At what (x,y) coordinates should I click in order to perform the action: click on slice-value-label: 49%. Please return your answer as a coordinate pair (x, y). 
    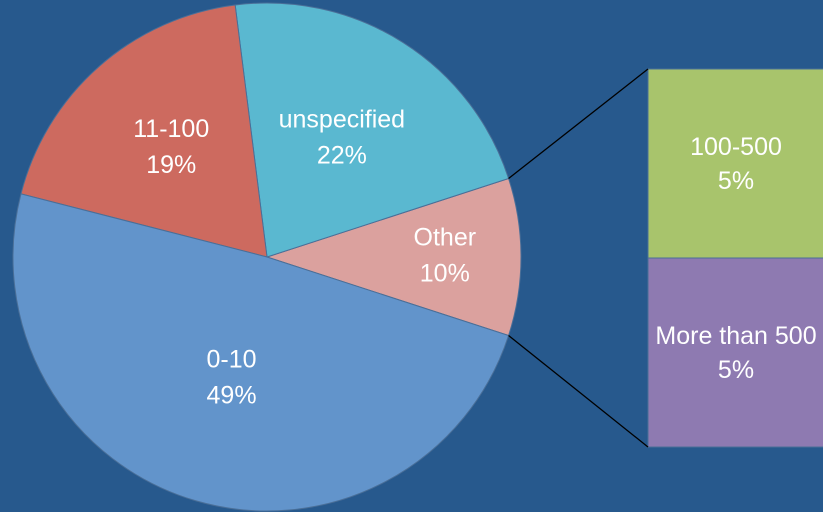
    Looking at the image, I should click on (232, 396).